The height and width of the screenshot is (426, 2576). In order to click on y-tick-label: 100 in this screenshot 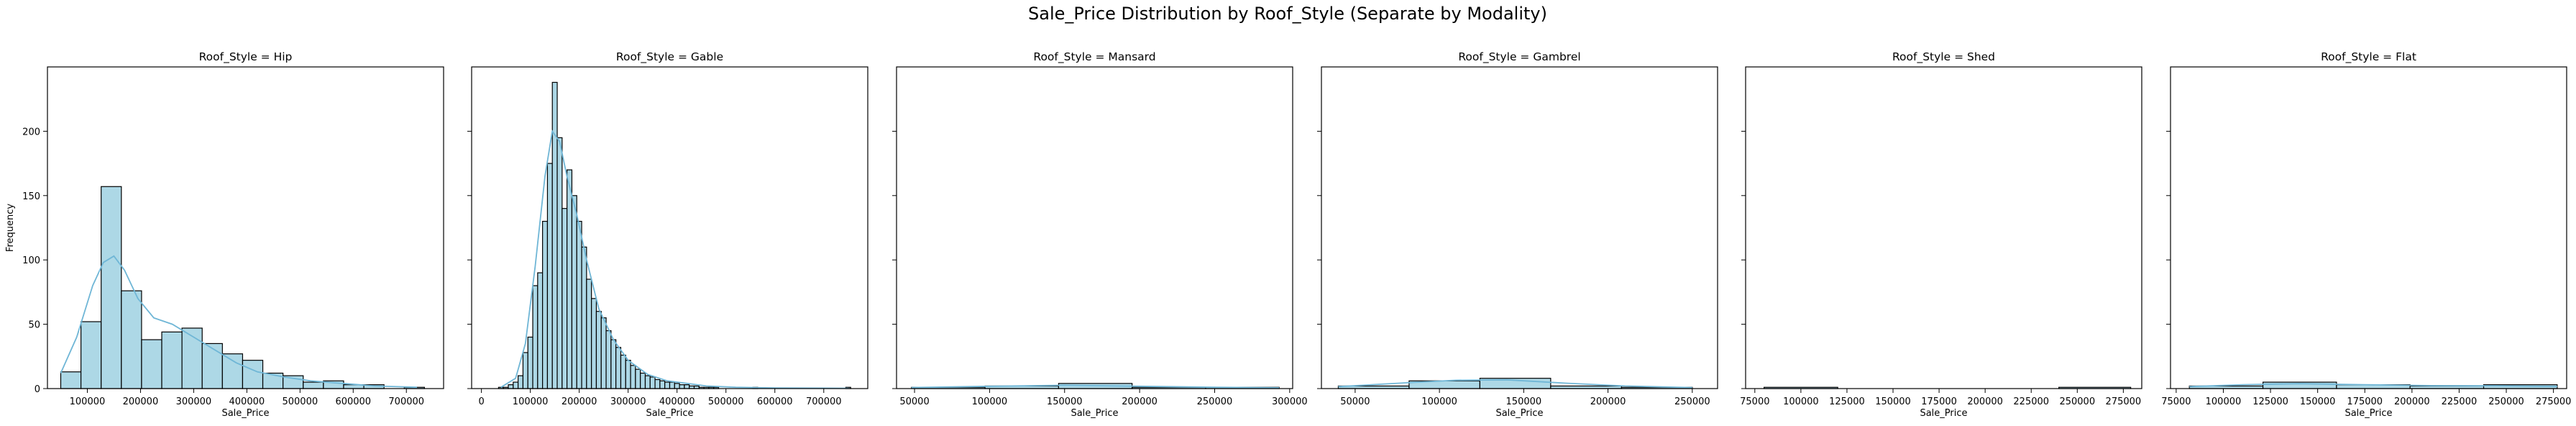, I will do `click(31, 261)`.